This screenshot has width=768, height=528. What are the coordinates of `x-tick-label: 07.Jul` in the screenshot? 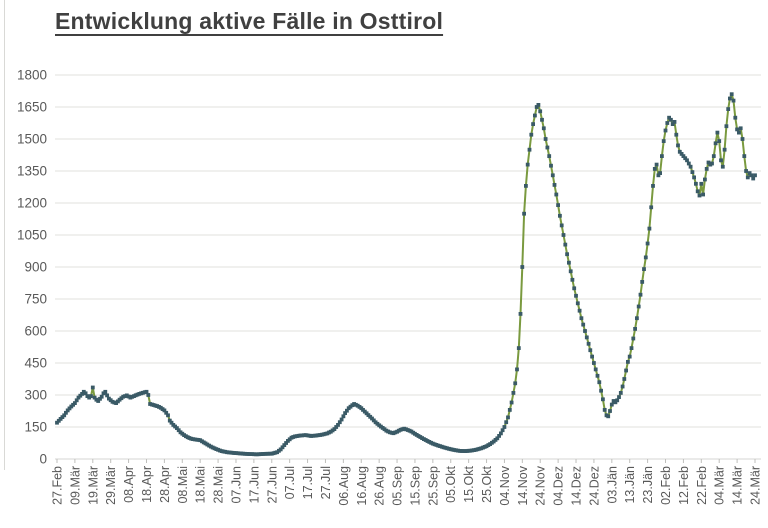 It's located at (290, 482).